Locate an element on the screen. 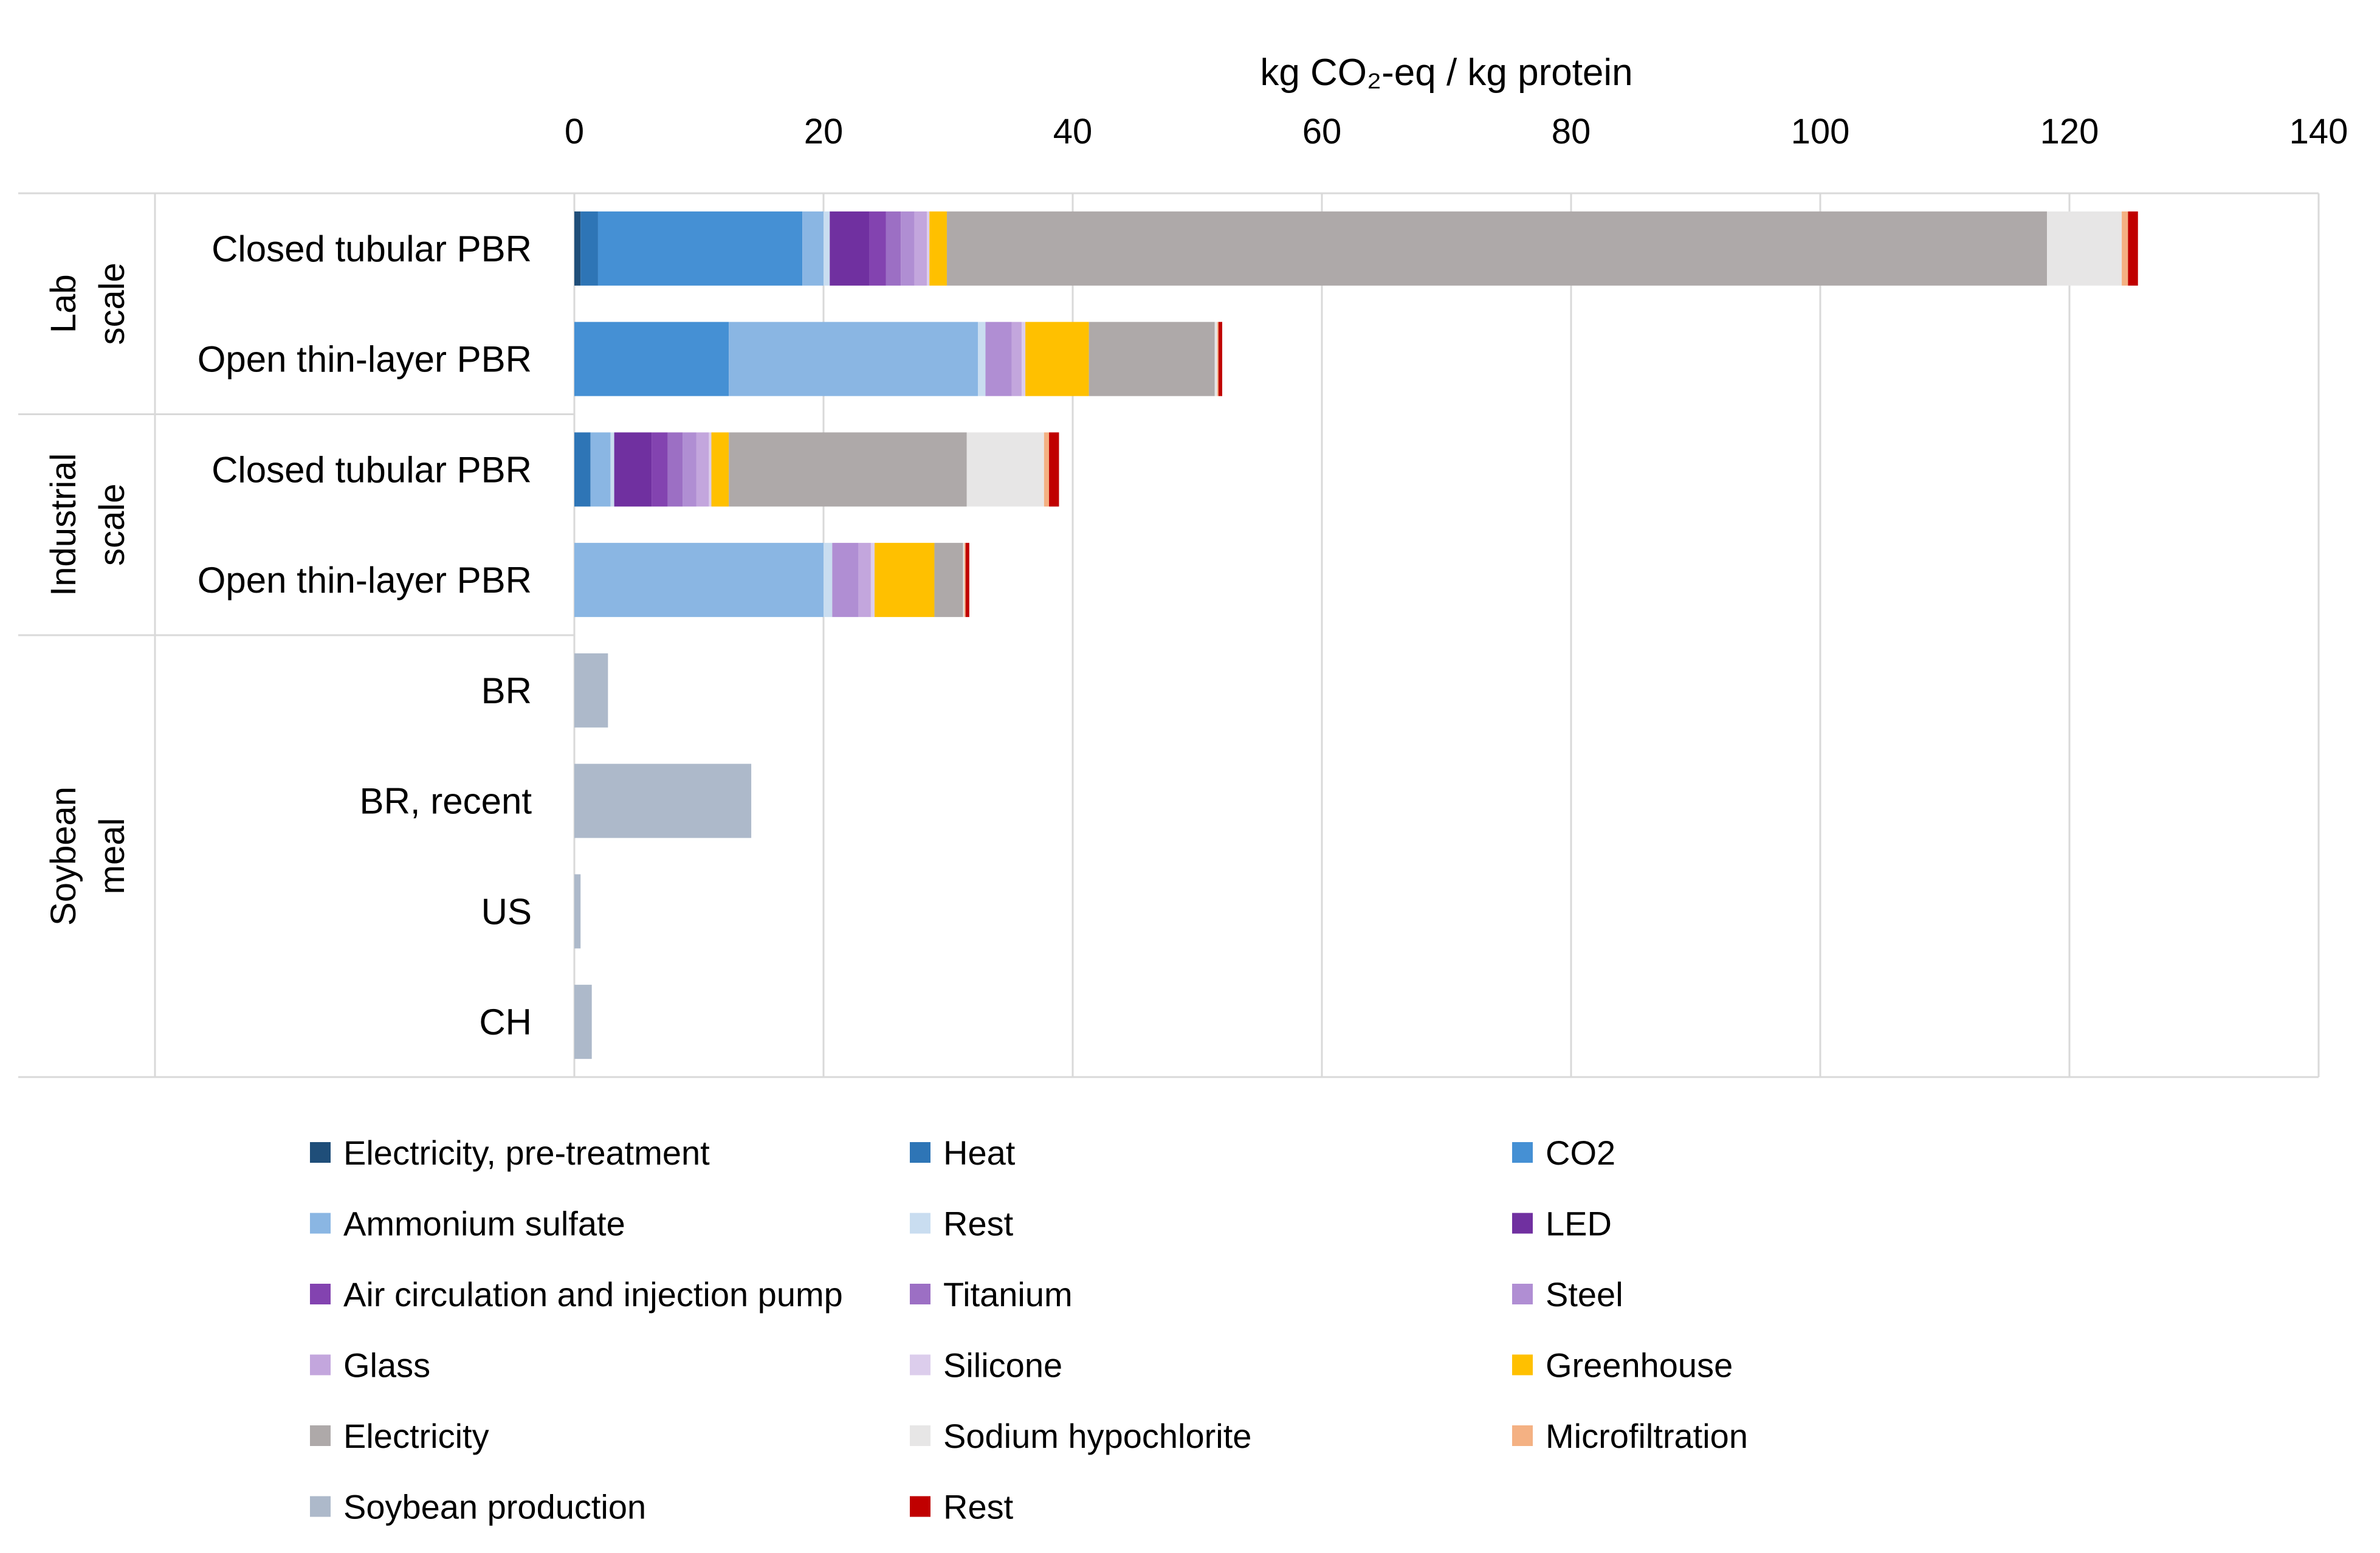  x-tick-label: 40 is located at coordinates (1073, 131).